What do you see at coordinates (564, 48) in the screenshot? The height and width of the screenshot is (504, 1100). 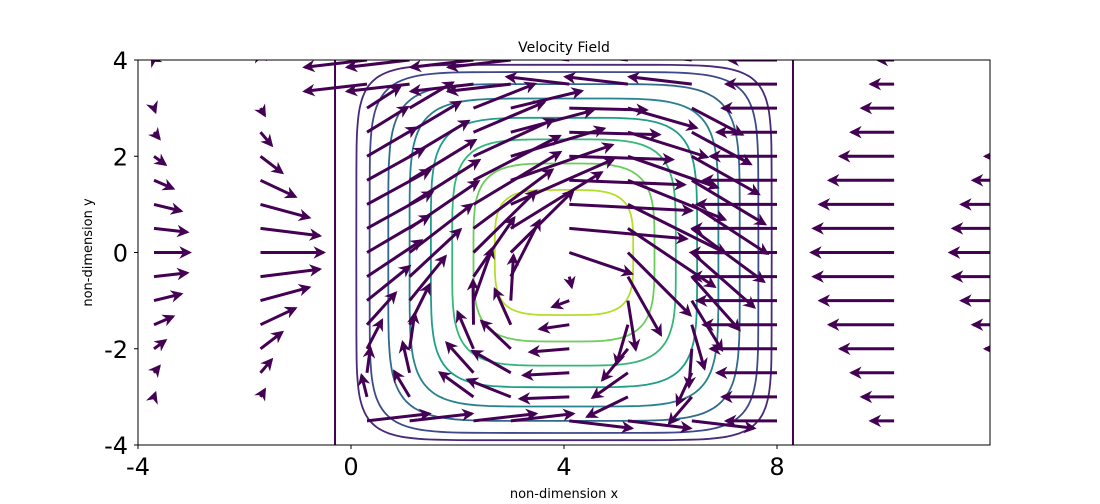 I see `chart-title: Velocity Field` at bounding box center [564, 48].